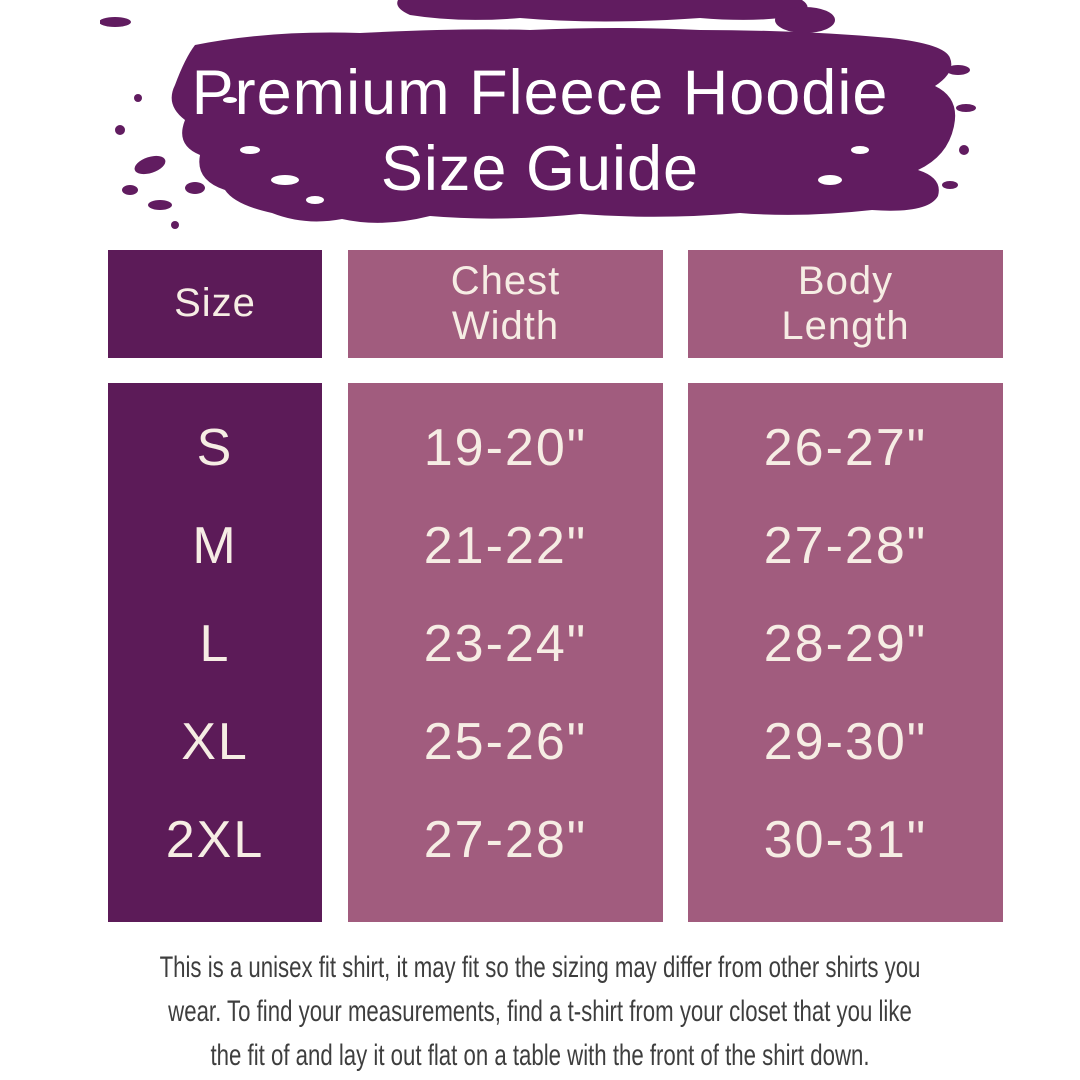 The image size is (1080, 1080). Describe the element at coordinates (505, 742) in the screenshot. I see `chest-width-cell-xl: 25-26"` at that location.